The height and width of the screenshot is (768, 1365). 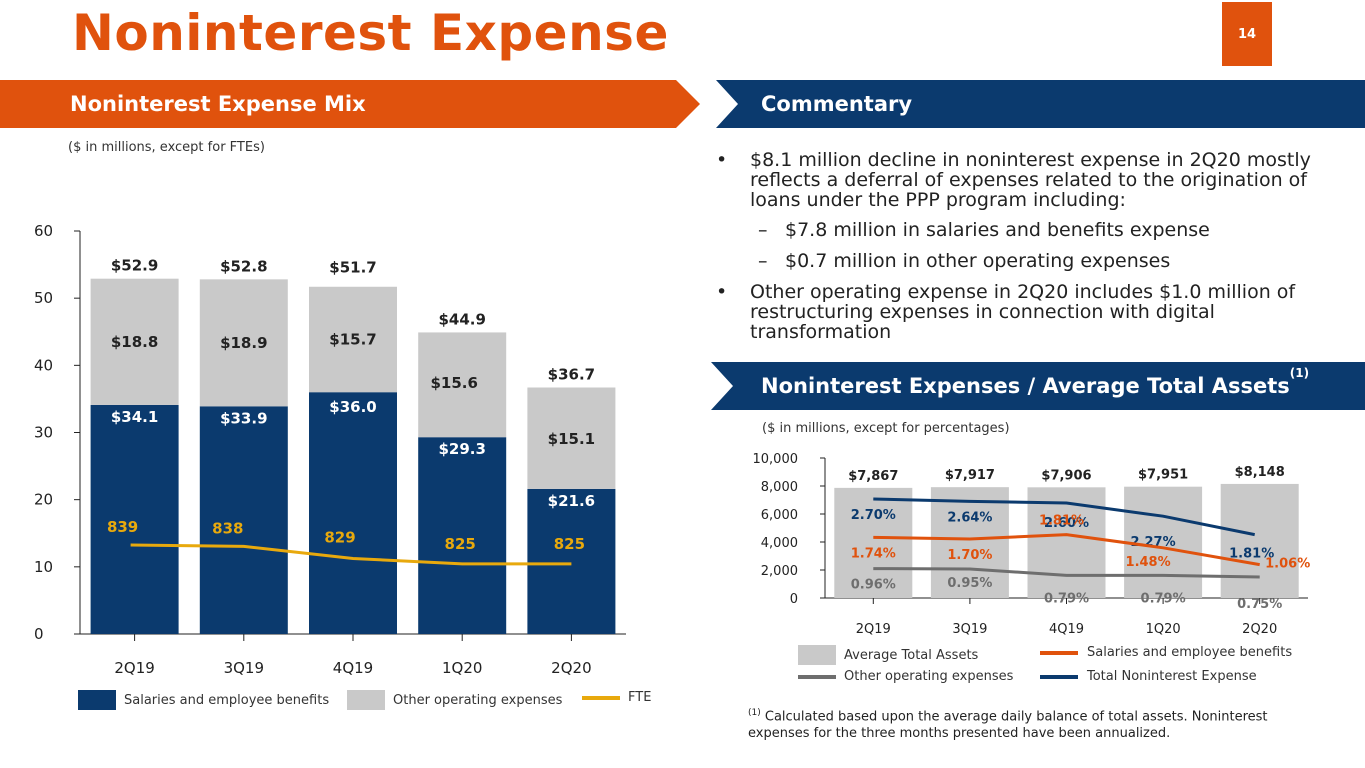 What do you see at coordinates (1172, 676) in the screenshot?
I see `legend-total-ratio-label: Total Noninterest Expense` at bounding box center [1172, 676].